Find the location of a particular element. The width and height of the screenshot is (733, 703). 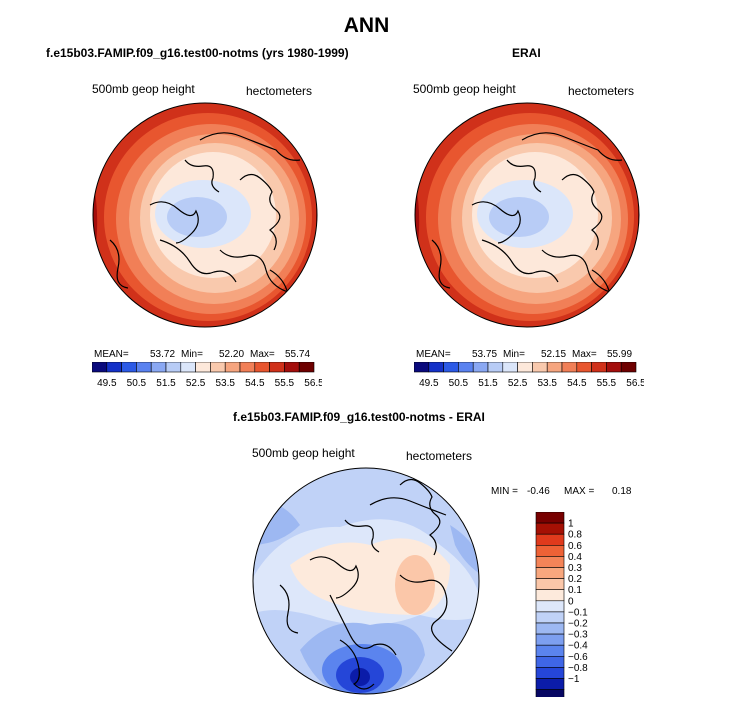

panel-1-field is located at coordinates (205, 215).